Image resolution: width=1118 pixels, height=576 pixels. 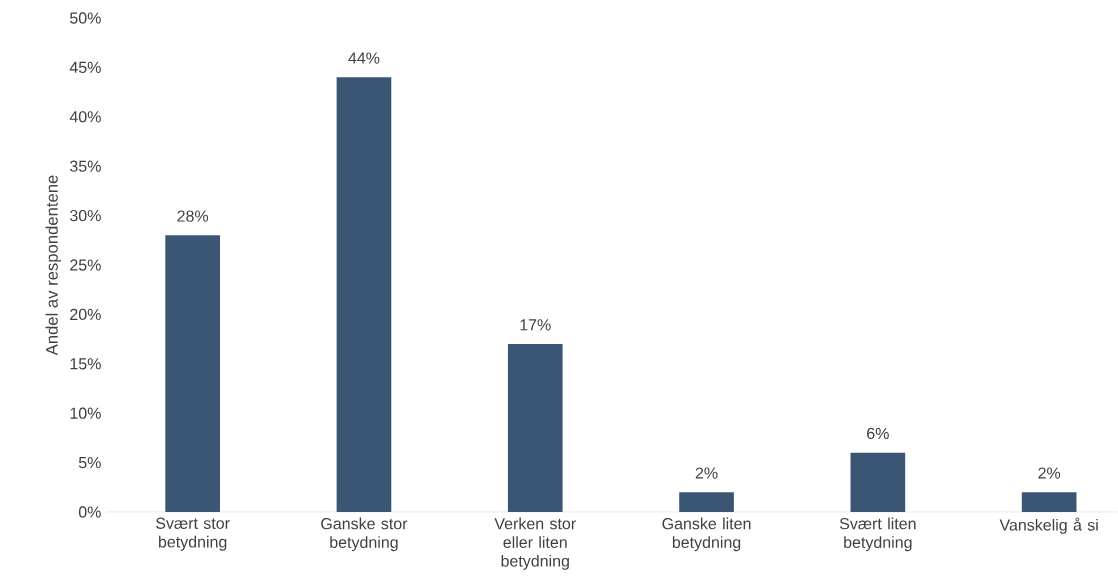 I want to click on y-tick-label: 50%, so click(x=85, y=18).